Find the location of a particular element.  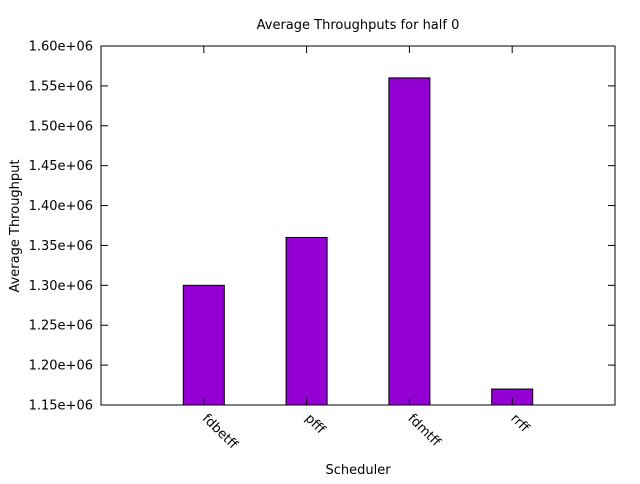

x-tick-label: fdmtff is located at coordinates (424, 430).